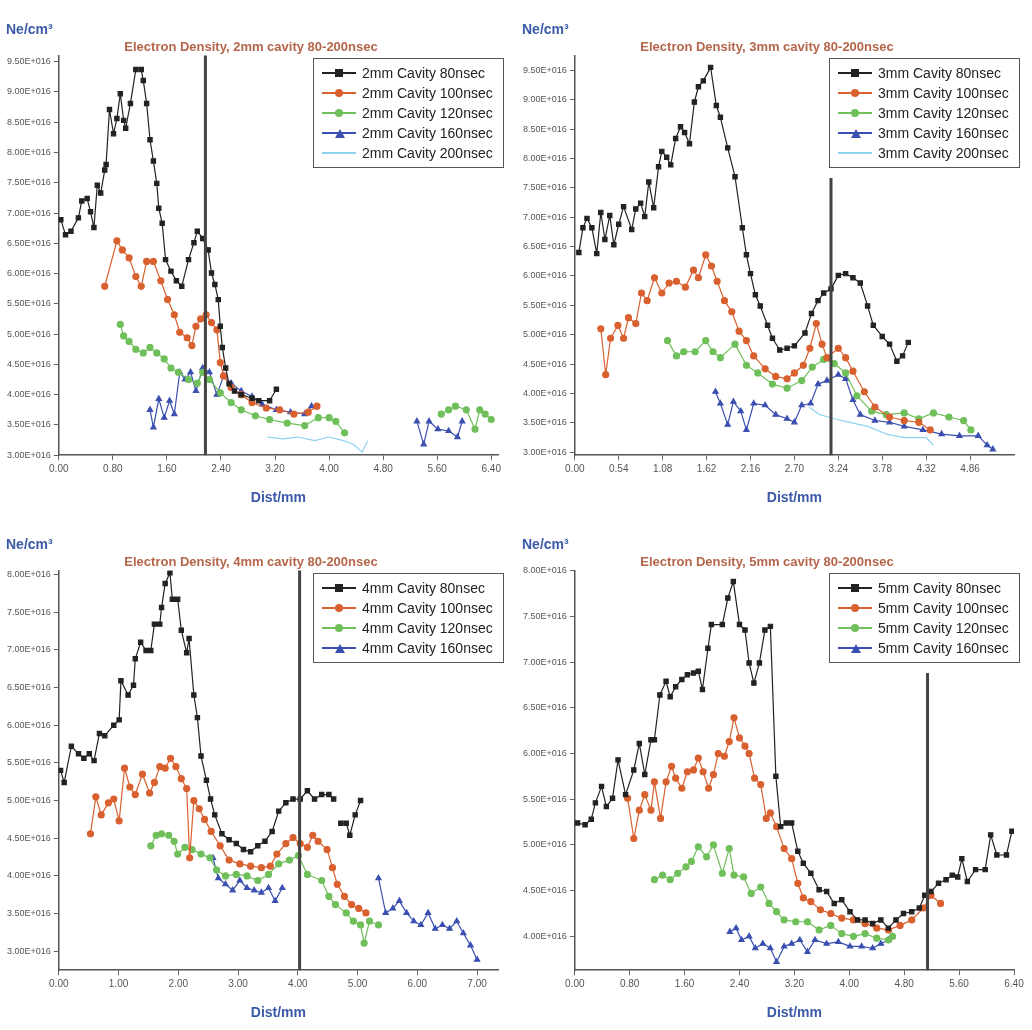 The height and width of the screenshot is (1030, 1032). What do you see at coordinates (926, 468) in the screenshot?
I see `x-tick-label: 4.32` at bounding box center [926, 468].